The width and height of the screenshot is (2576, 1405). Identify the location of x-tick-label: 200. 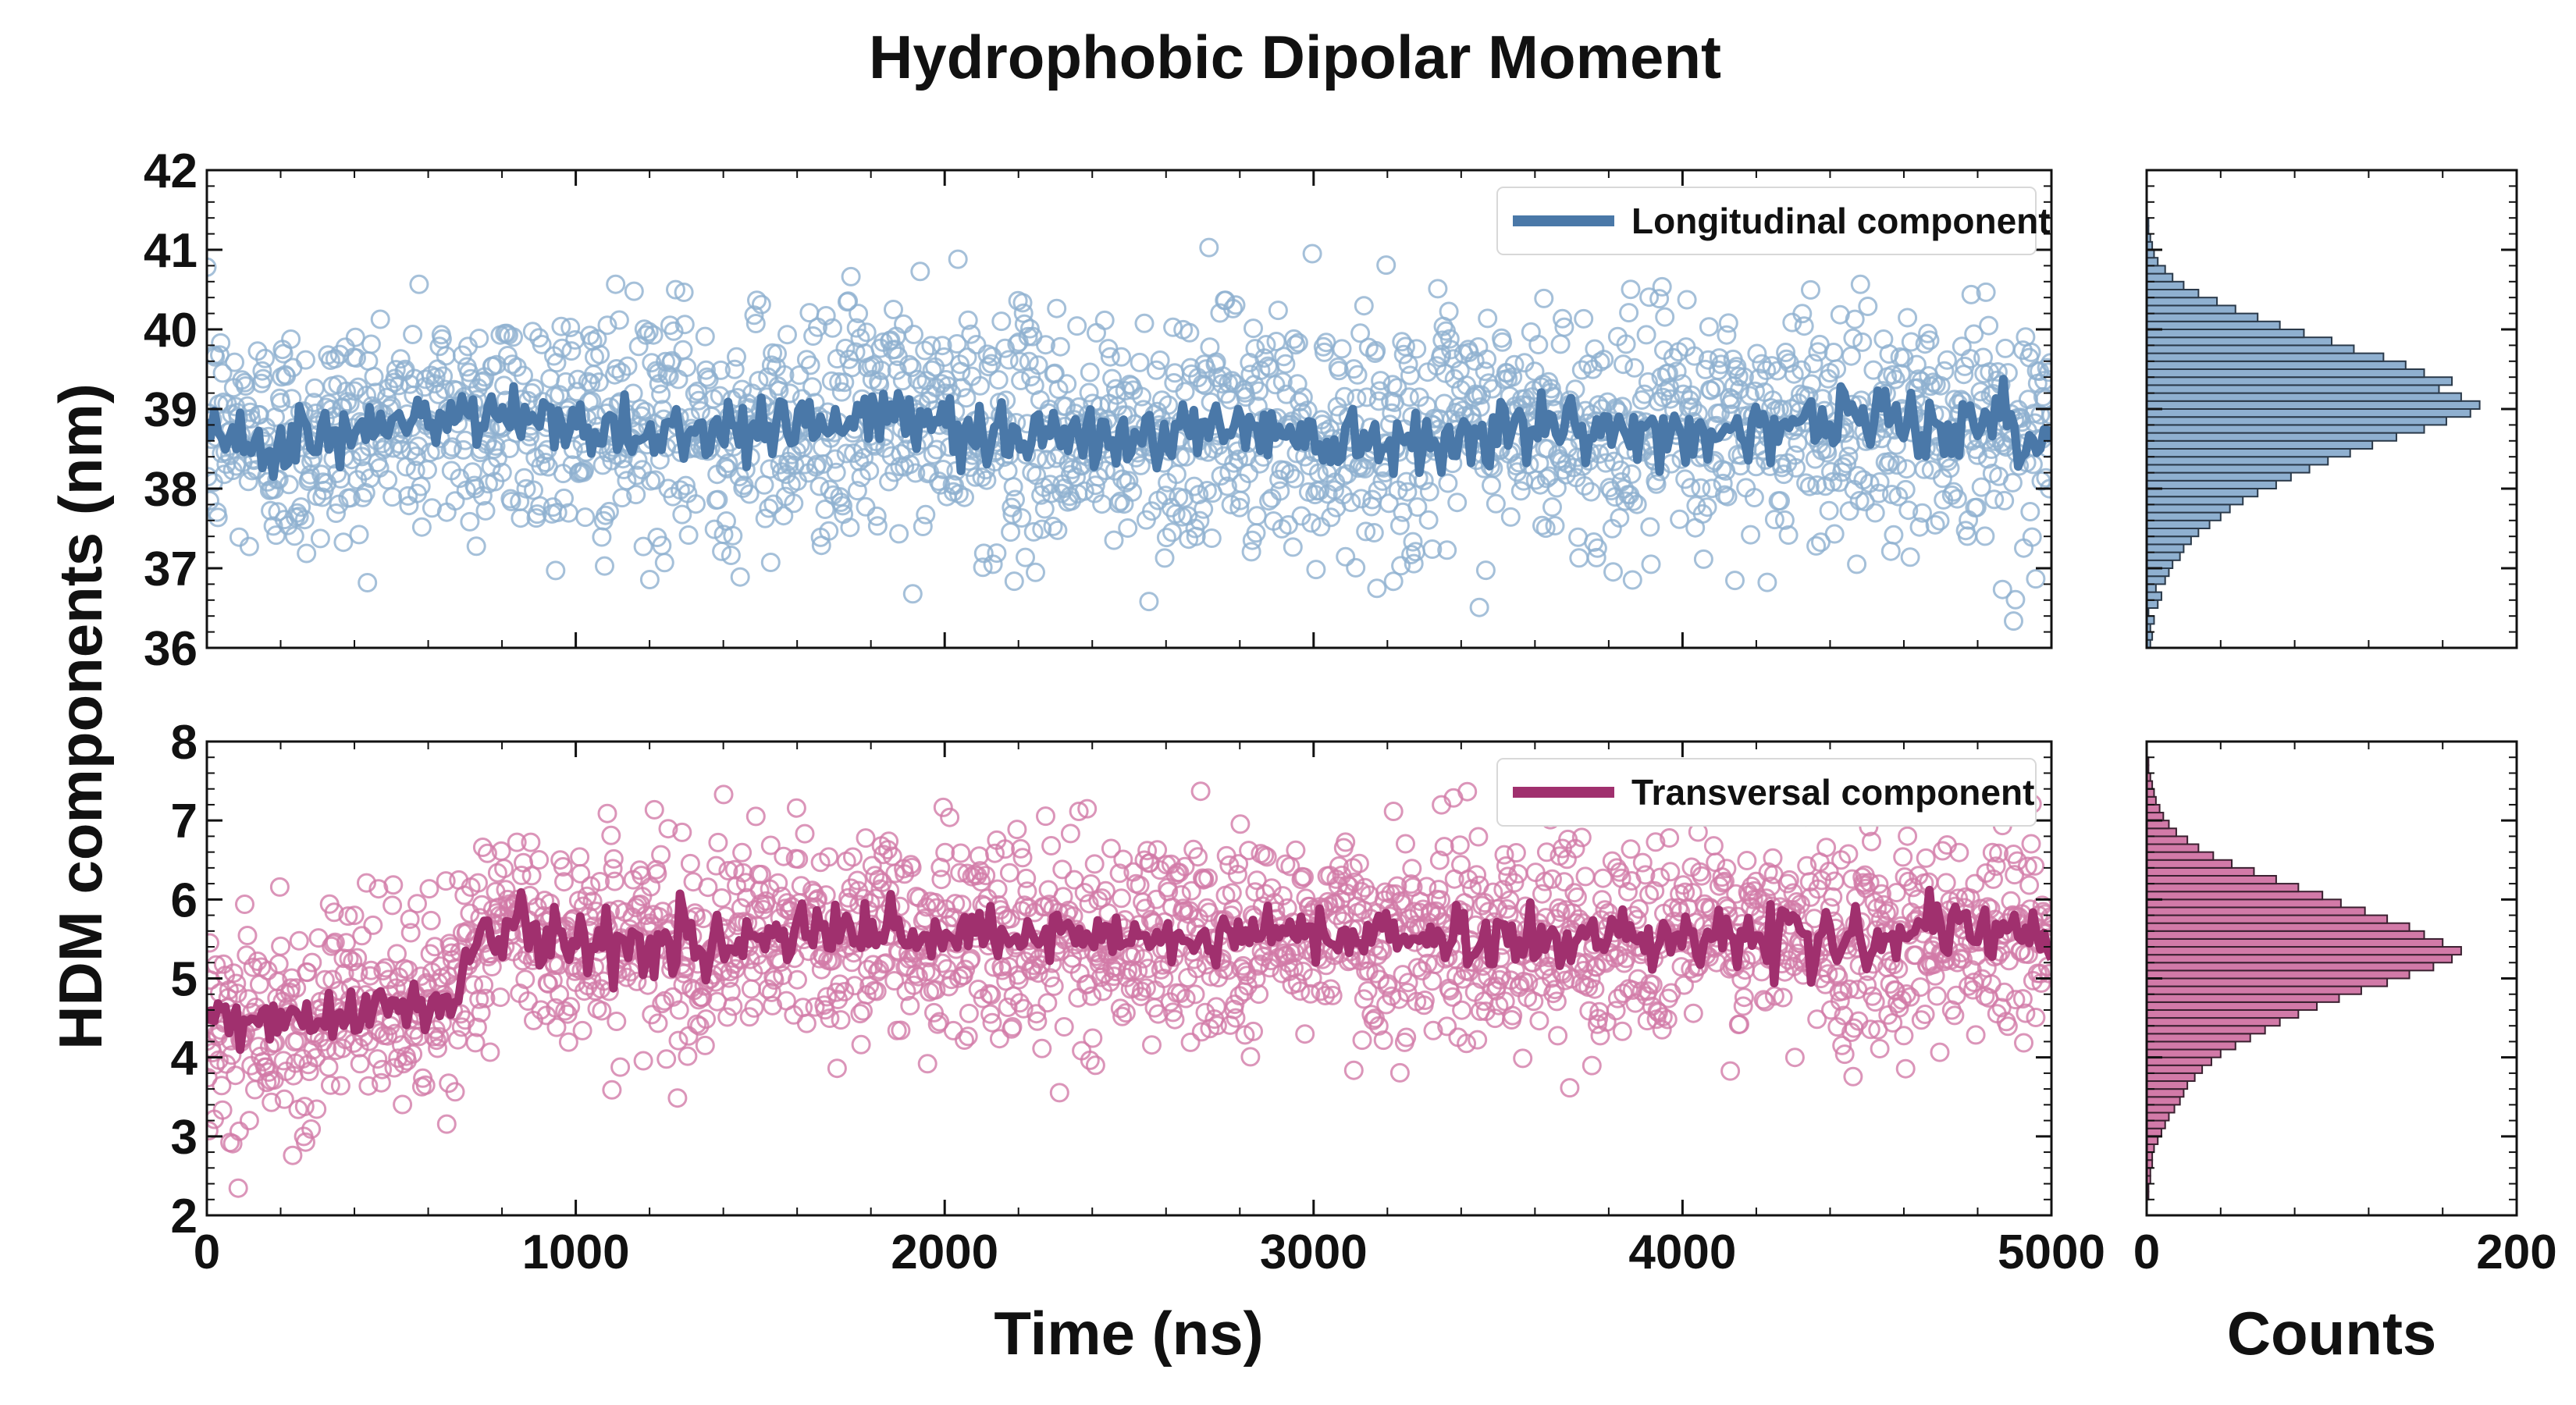
(2516, 1252).